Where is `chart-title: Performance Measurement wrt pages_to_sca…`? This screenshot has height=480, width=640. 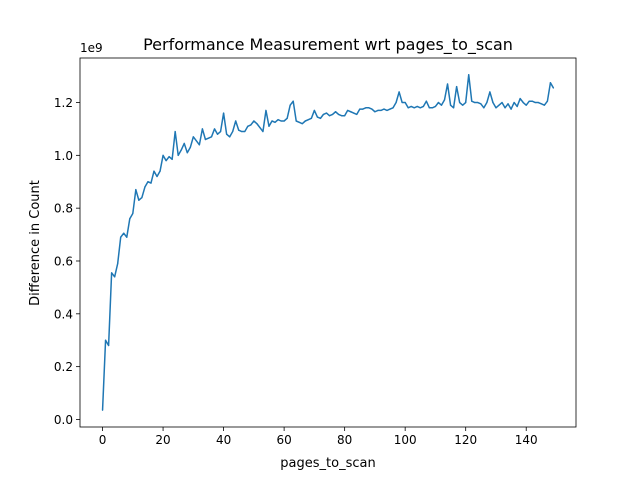 chart-title: Performance Measurement wrt pages_to_sca… is located at coordinates (328, 45).